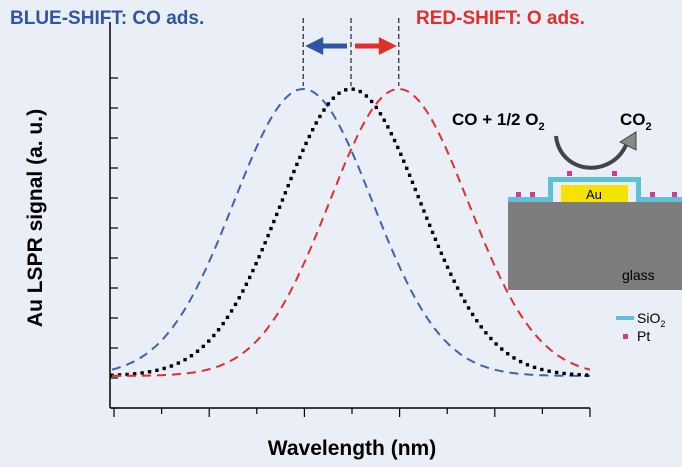  Describe the element at coordinates (35, 218) in the screenshot. I see `y-axis-title: Au LSPR signal (a. u.)` at that location.